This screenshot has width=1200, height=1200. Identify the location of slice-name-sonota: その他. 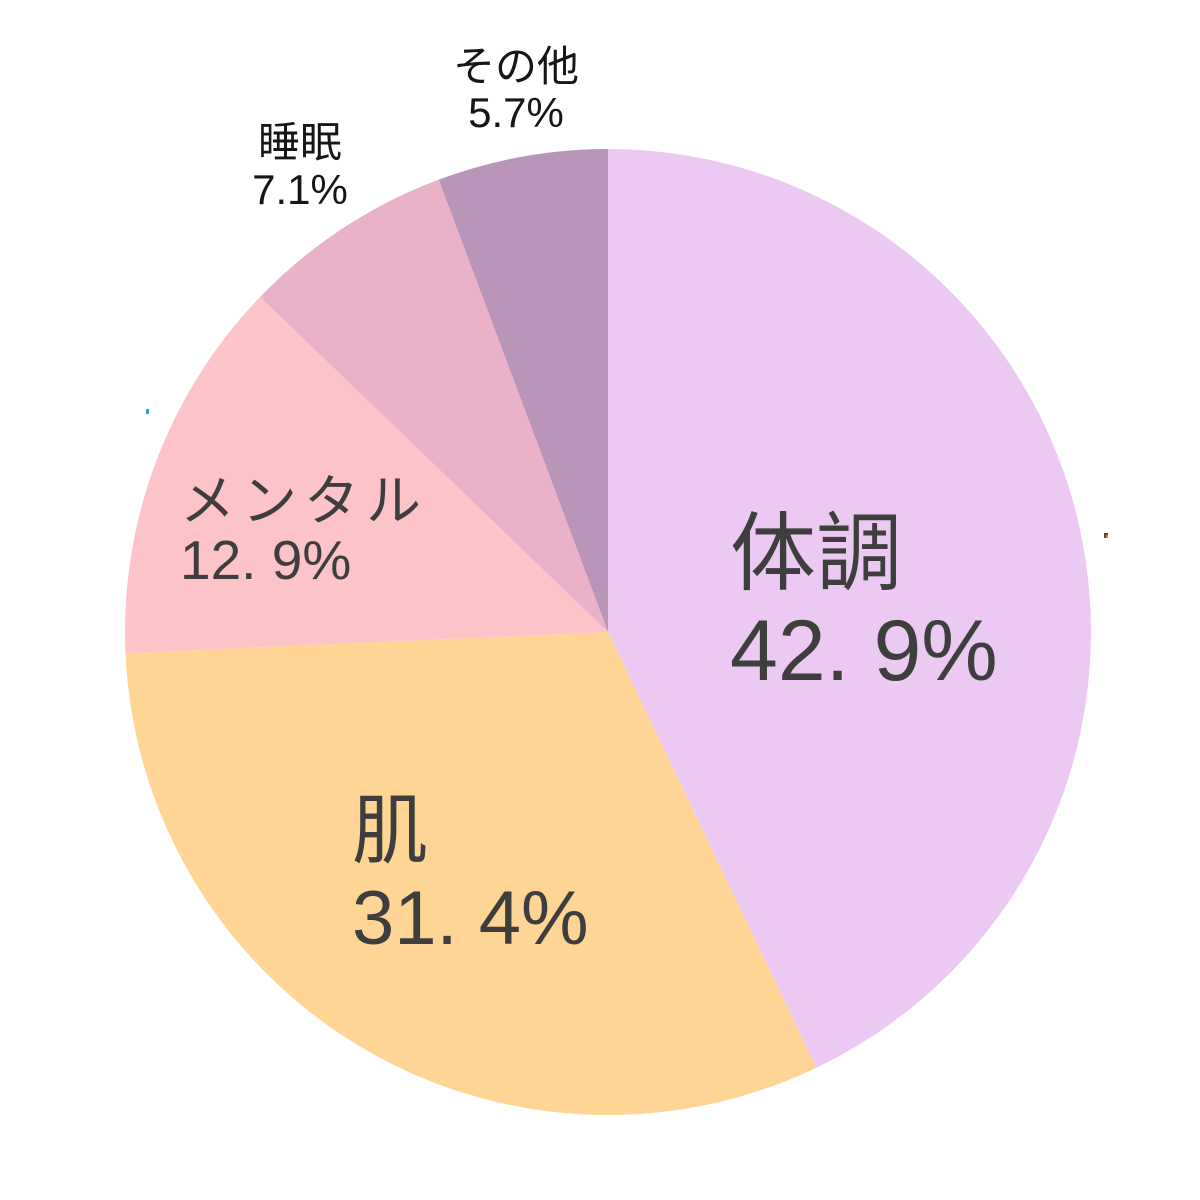
(515, 66).